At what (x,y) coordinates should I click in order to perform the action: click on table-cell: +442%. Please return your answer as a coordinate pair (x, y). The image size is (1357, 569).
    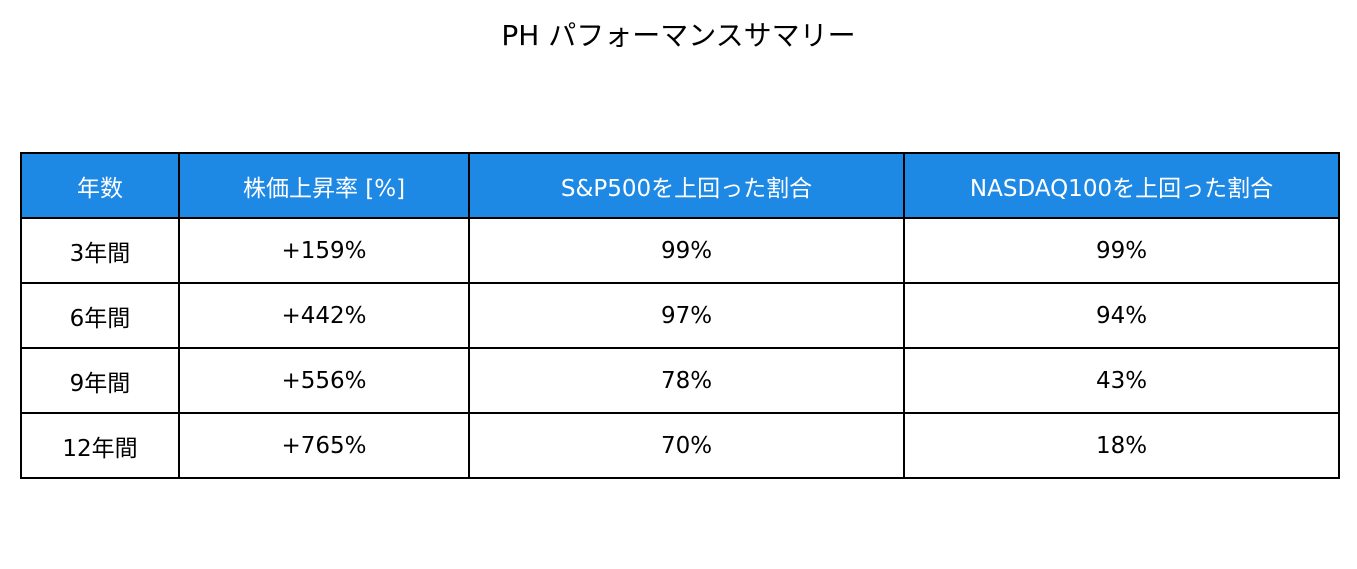
    Looking at the image, I should click on (324, 315).